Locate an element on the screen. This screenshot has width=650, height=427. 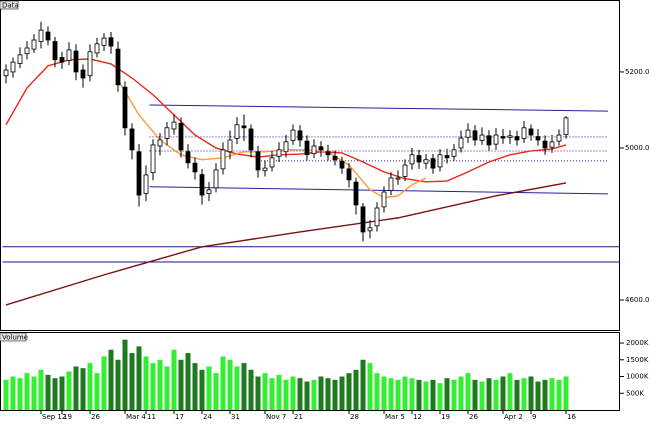
x-tick-label: Mar 4 is located at coordinates (136, 417).